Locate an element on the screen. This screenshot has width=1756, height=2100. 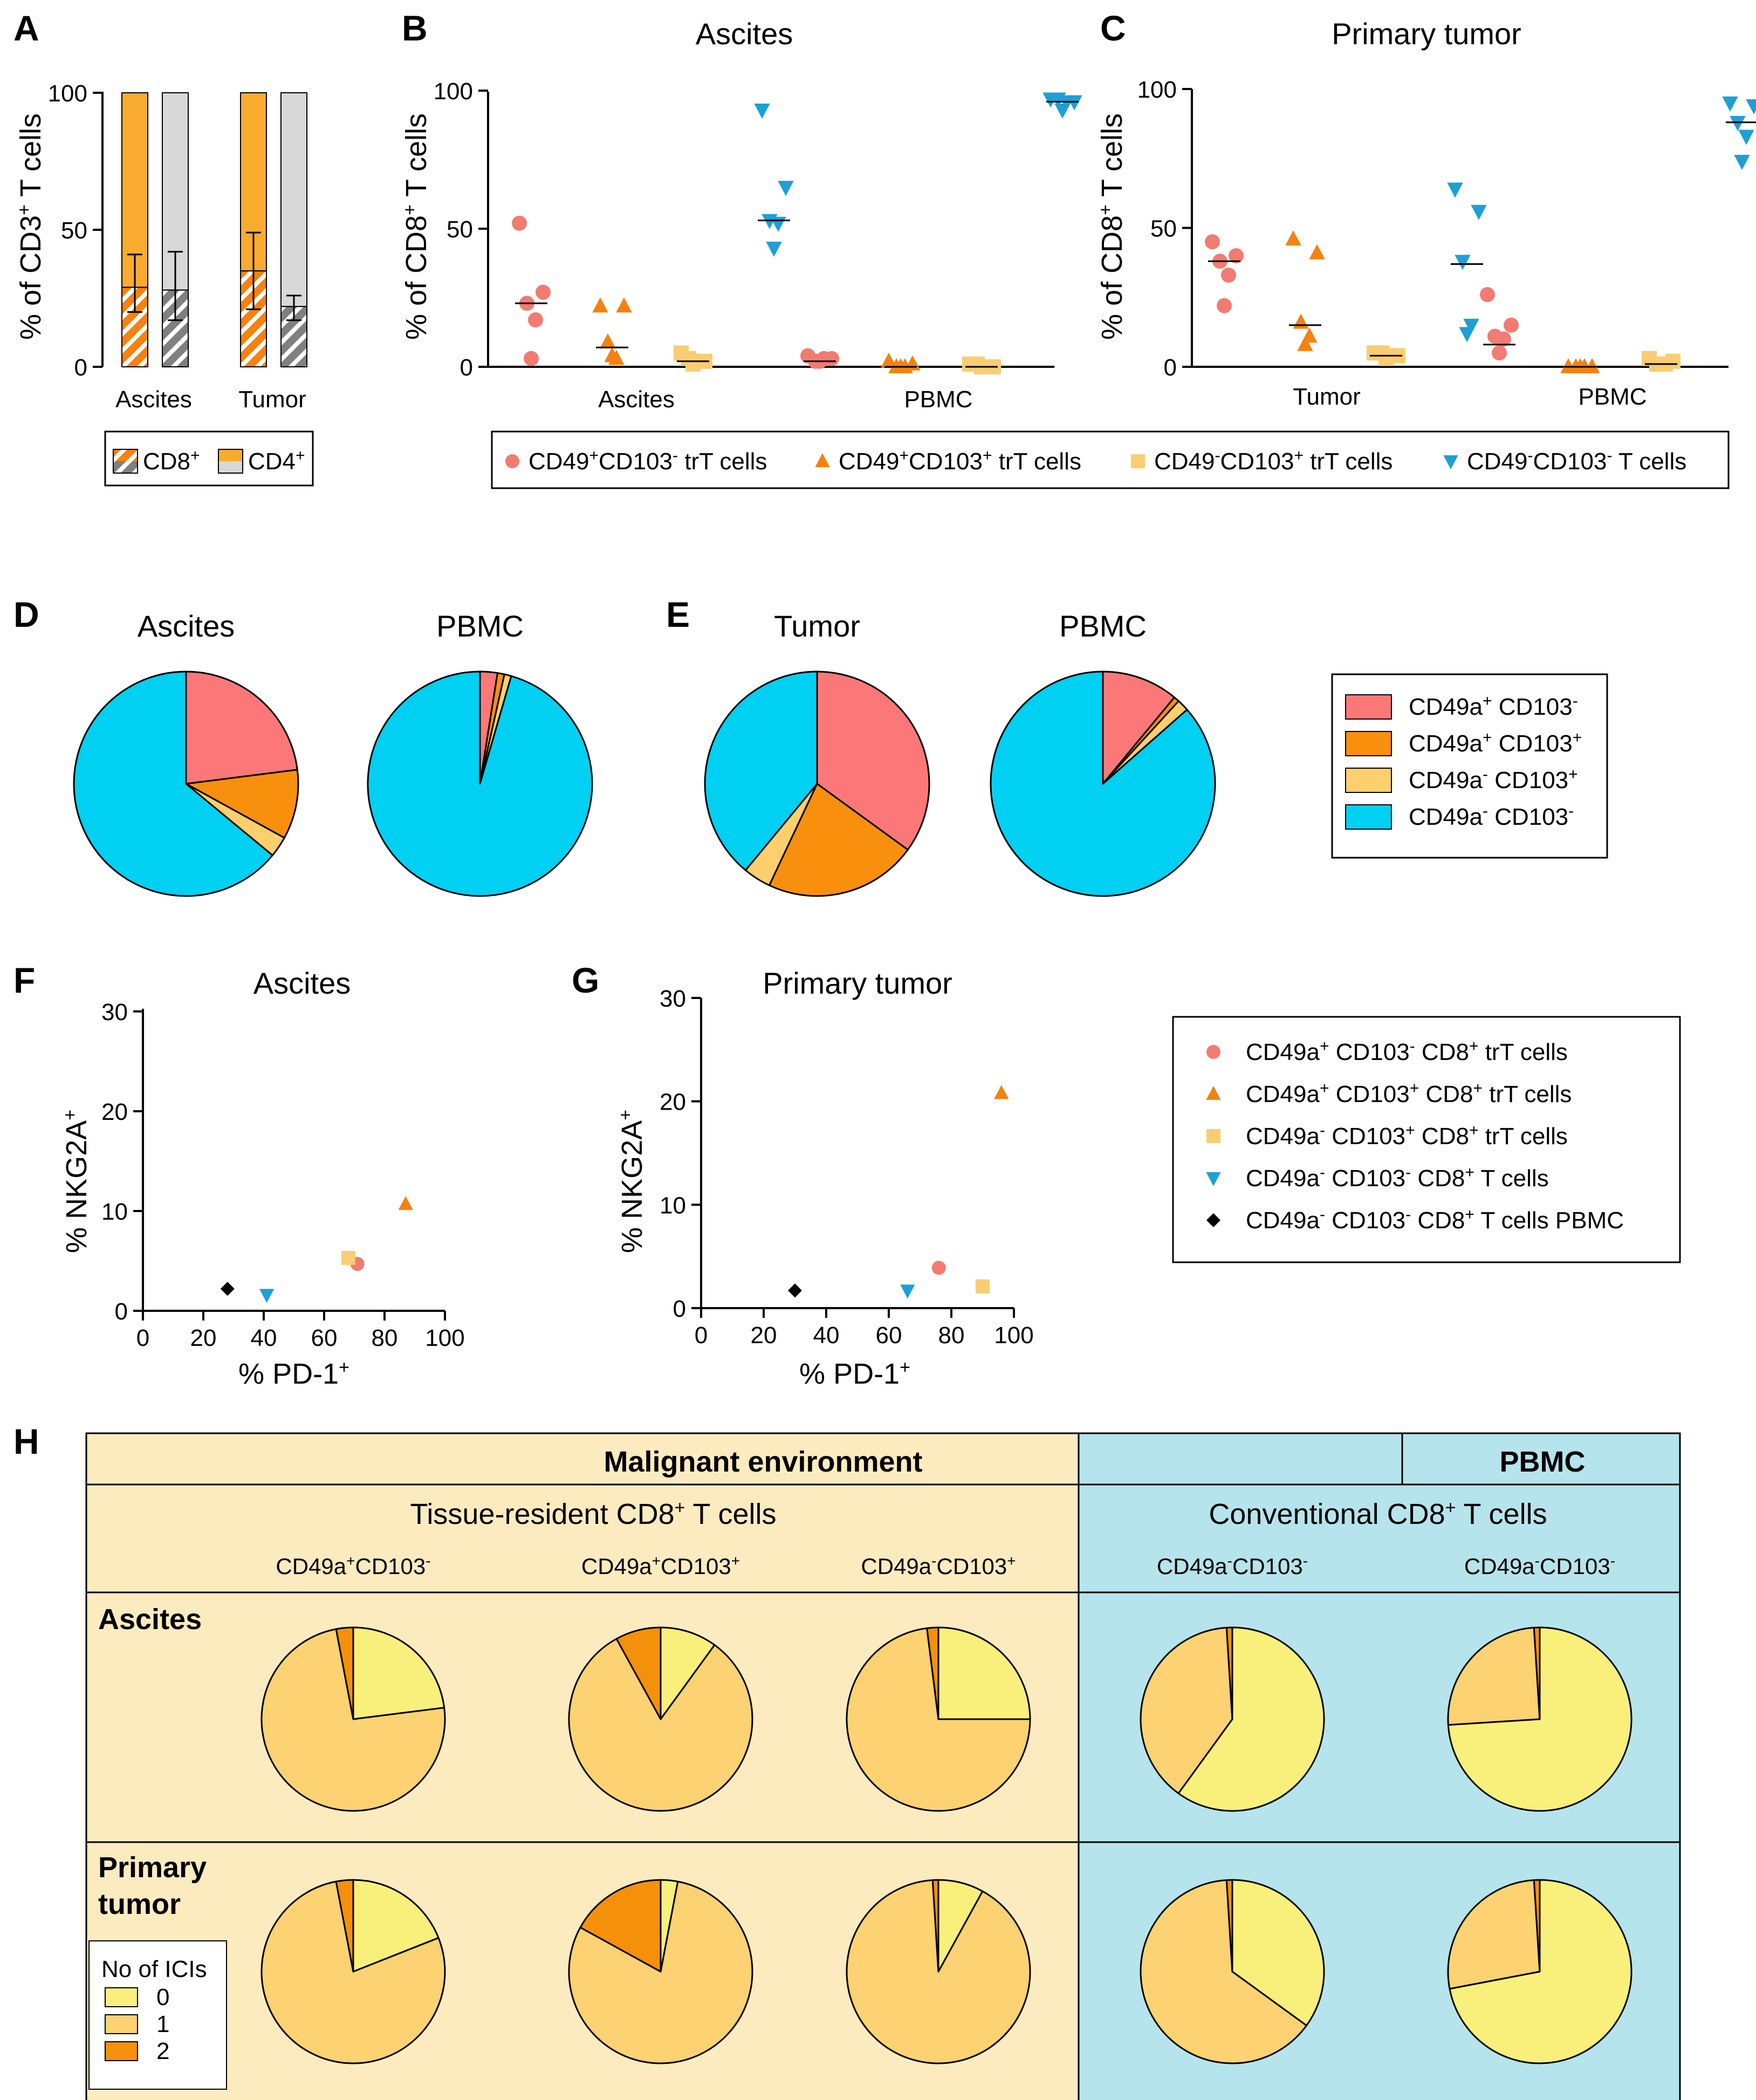
legend-de-item-3: CD49a- CD103- is located at coordinates (1459, 816).